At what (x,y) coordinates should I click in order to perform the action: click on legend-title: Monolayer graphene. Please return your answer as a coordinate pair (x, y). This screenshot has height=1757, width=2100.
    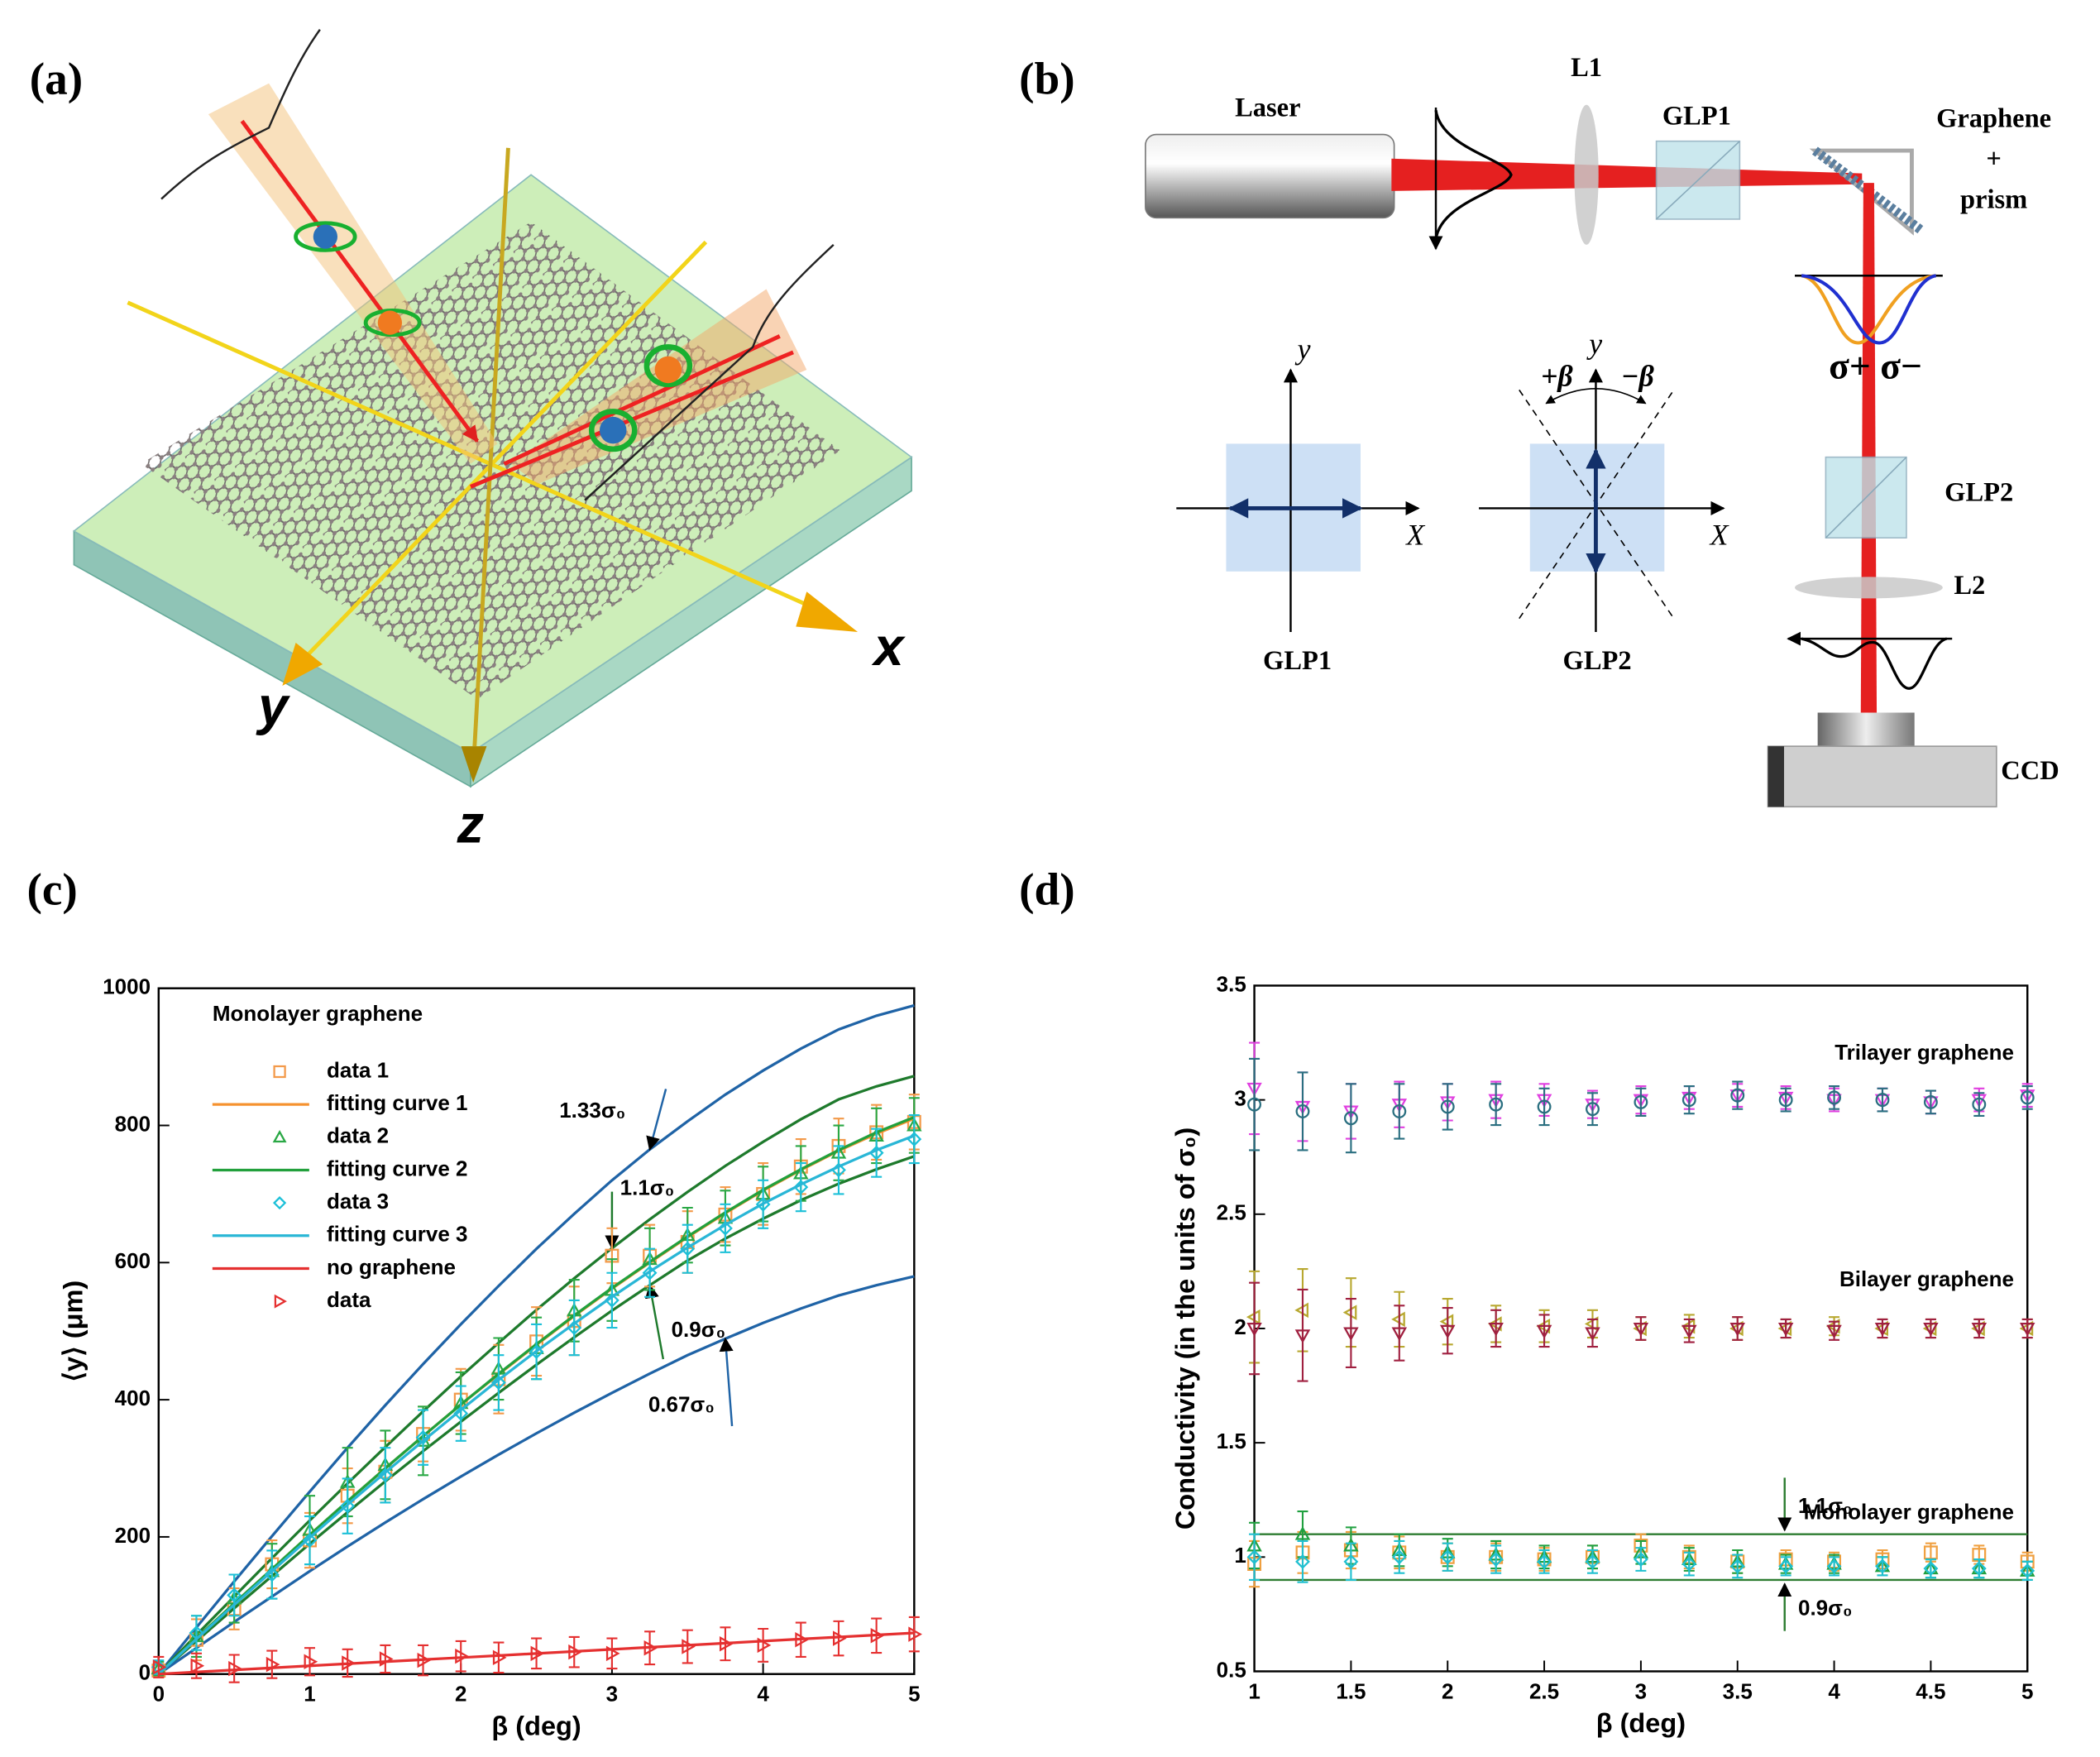
    Looking at the image, I should click on (318, 1014).